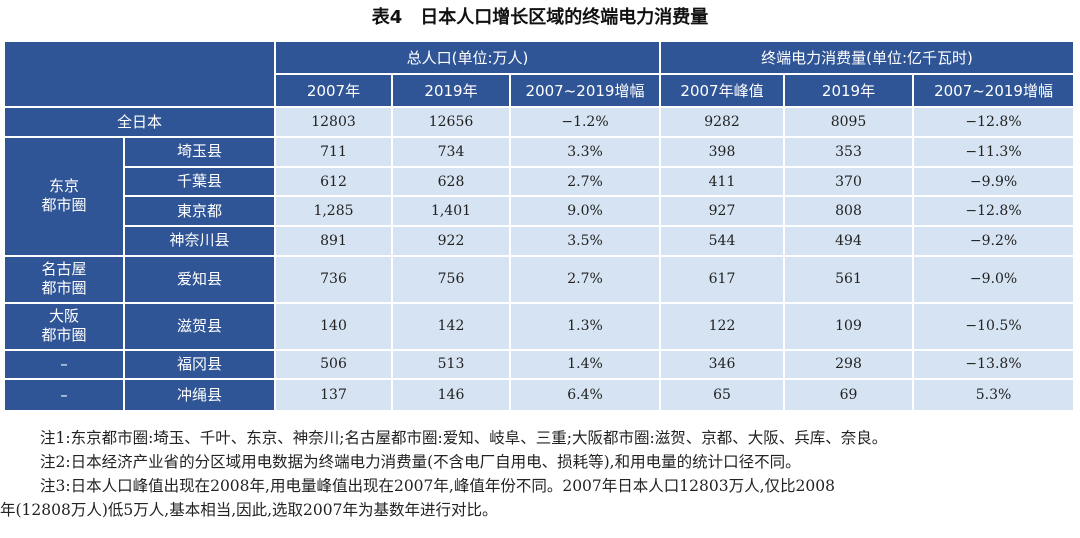 The image size is (1080, 538). Describe the element at coordinates (850, 327) in the screenshot. I see `table-cell: 109` at that location.